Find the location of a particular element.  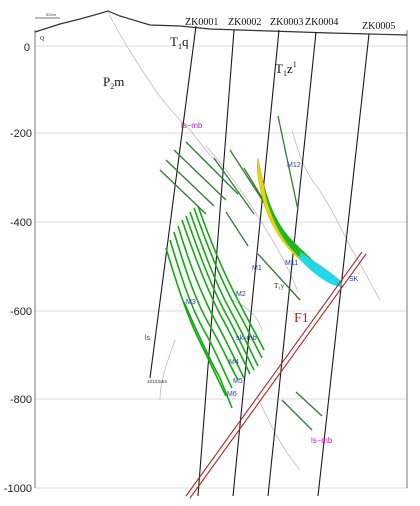

stratum-t1z-label: T1z1 is located at coordinates (286, 69).